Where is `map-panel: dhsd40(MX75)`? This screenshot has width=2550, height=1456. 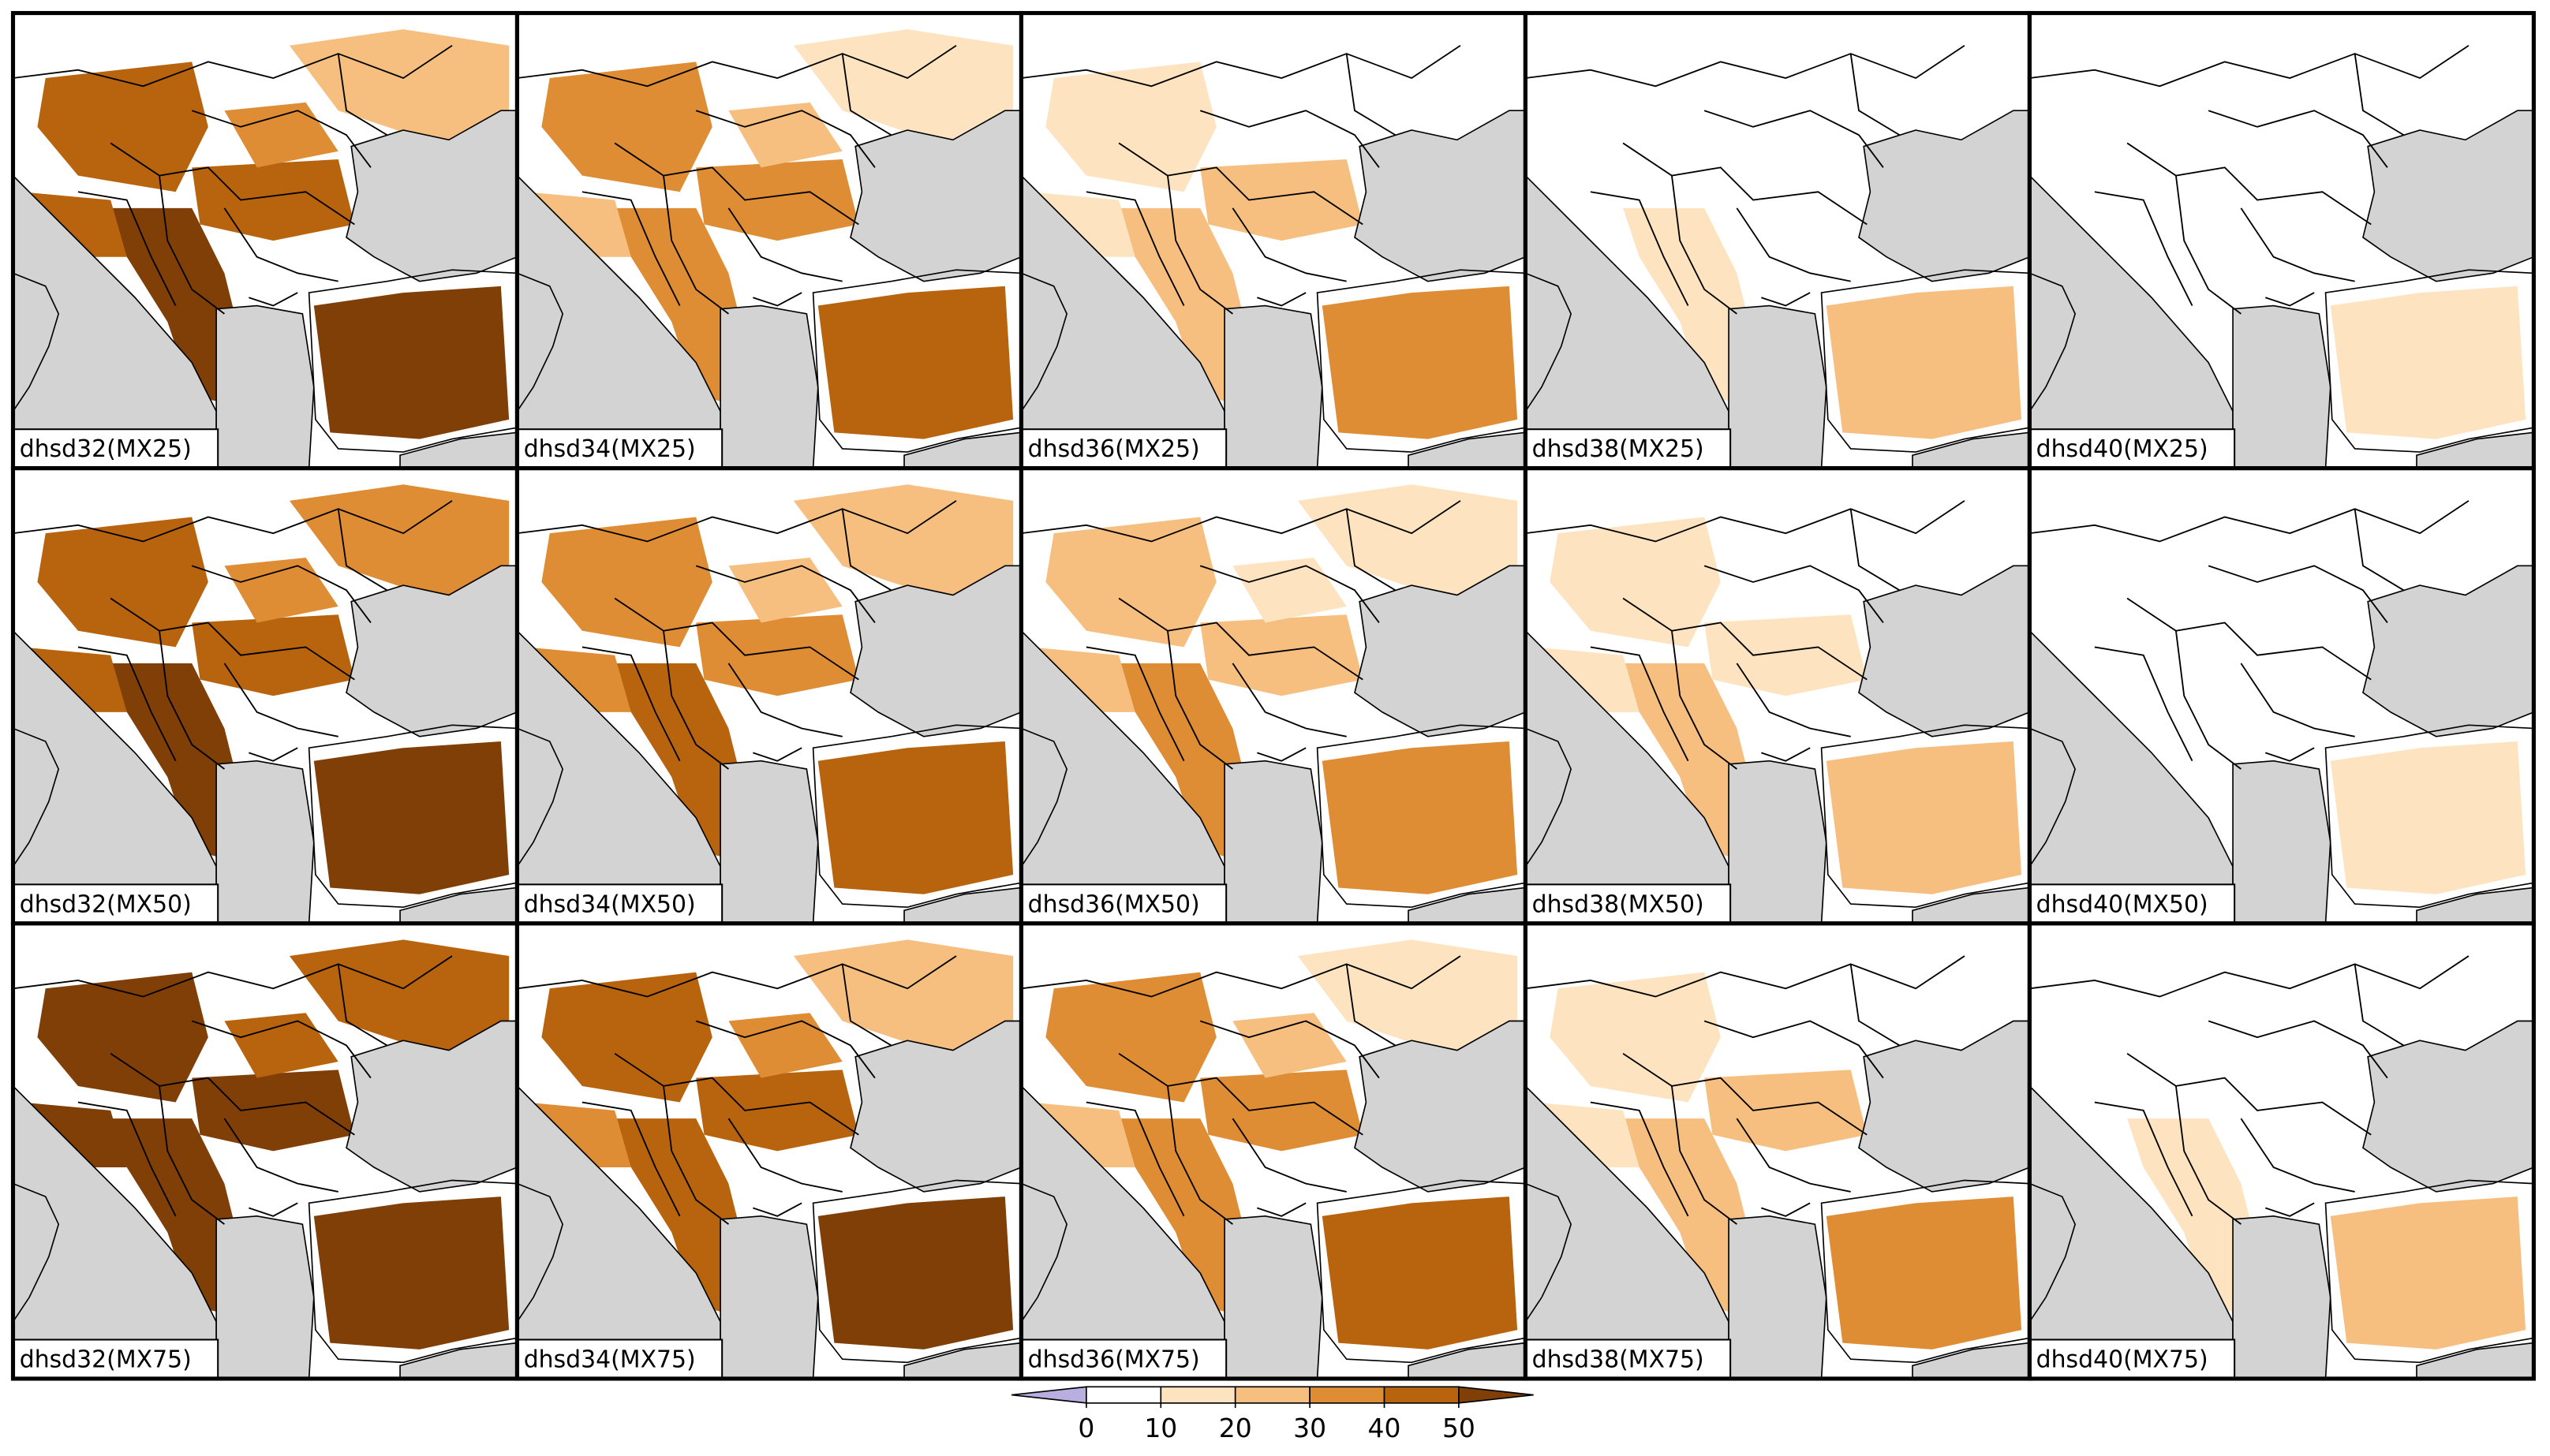 map-panel: dhsd40(MX75) is located at coordinates (2281, 1151).